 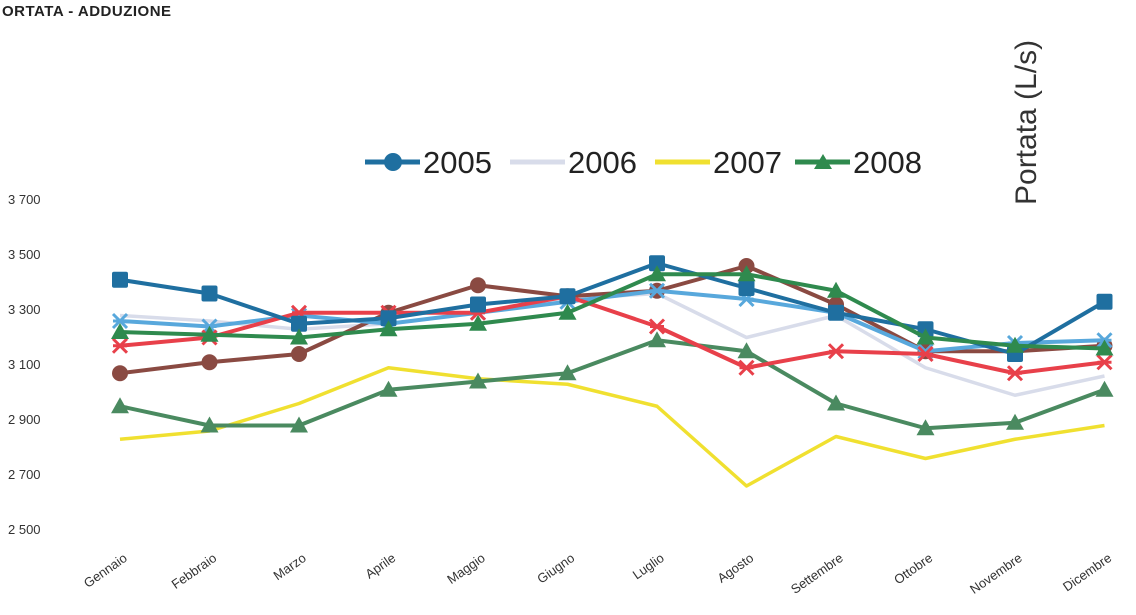 I want to click on x-tick-label: Settembre, so click(x=817, y=573).